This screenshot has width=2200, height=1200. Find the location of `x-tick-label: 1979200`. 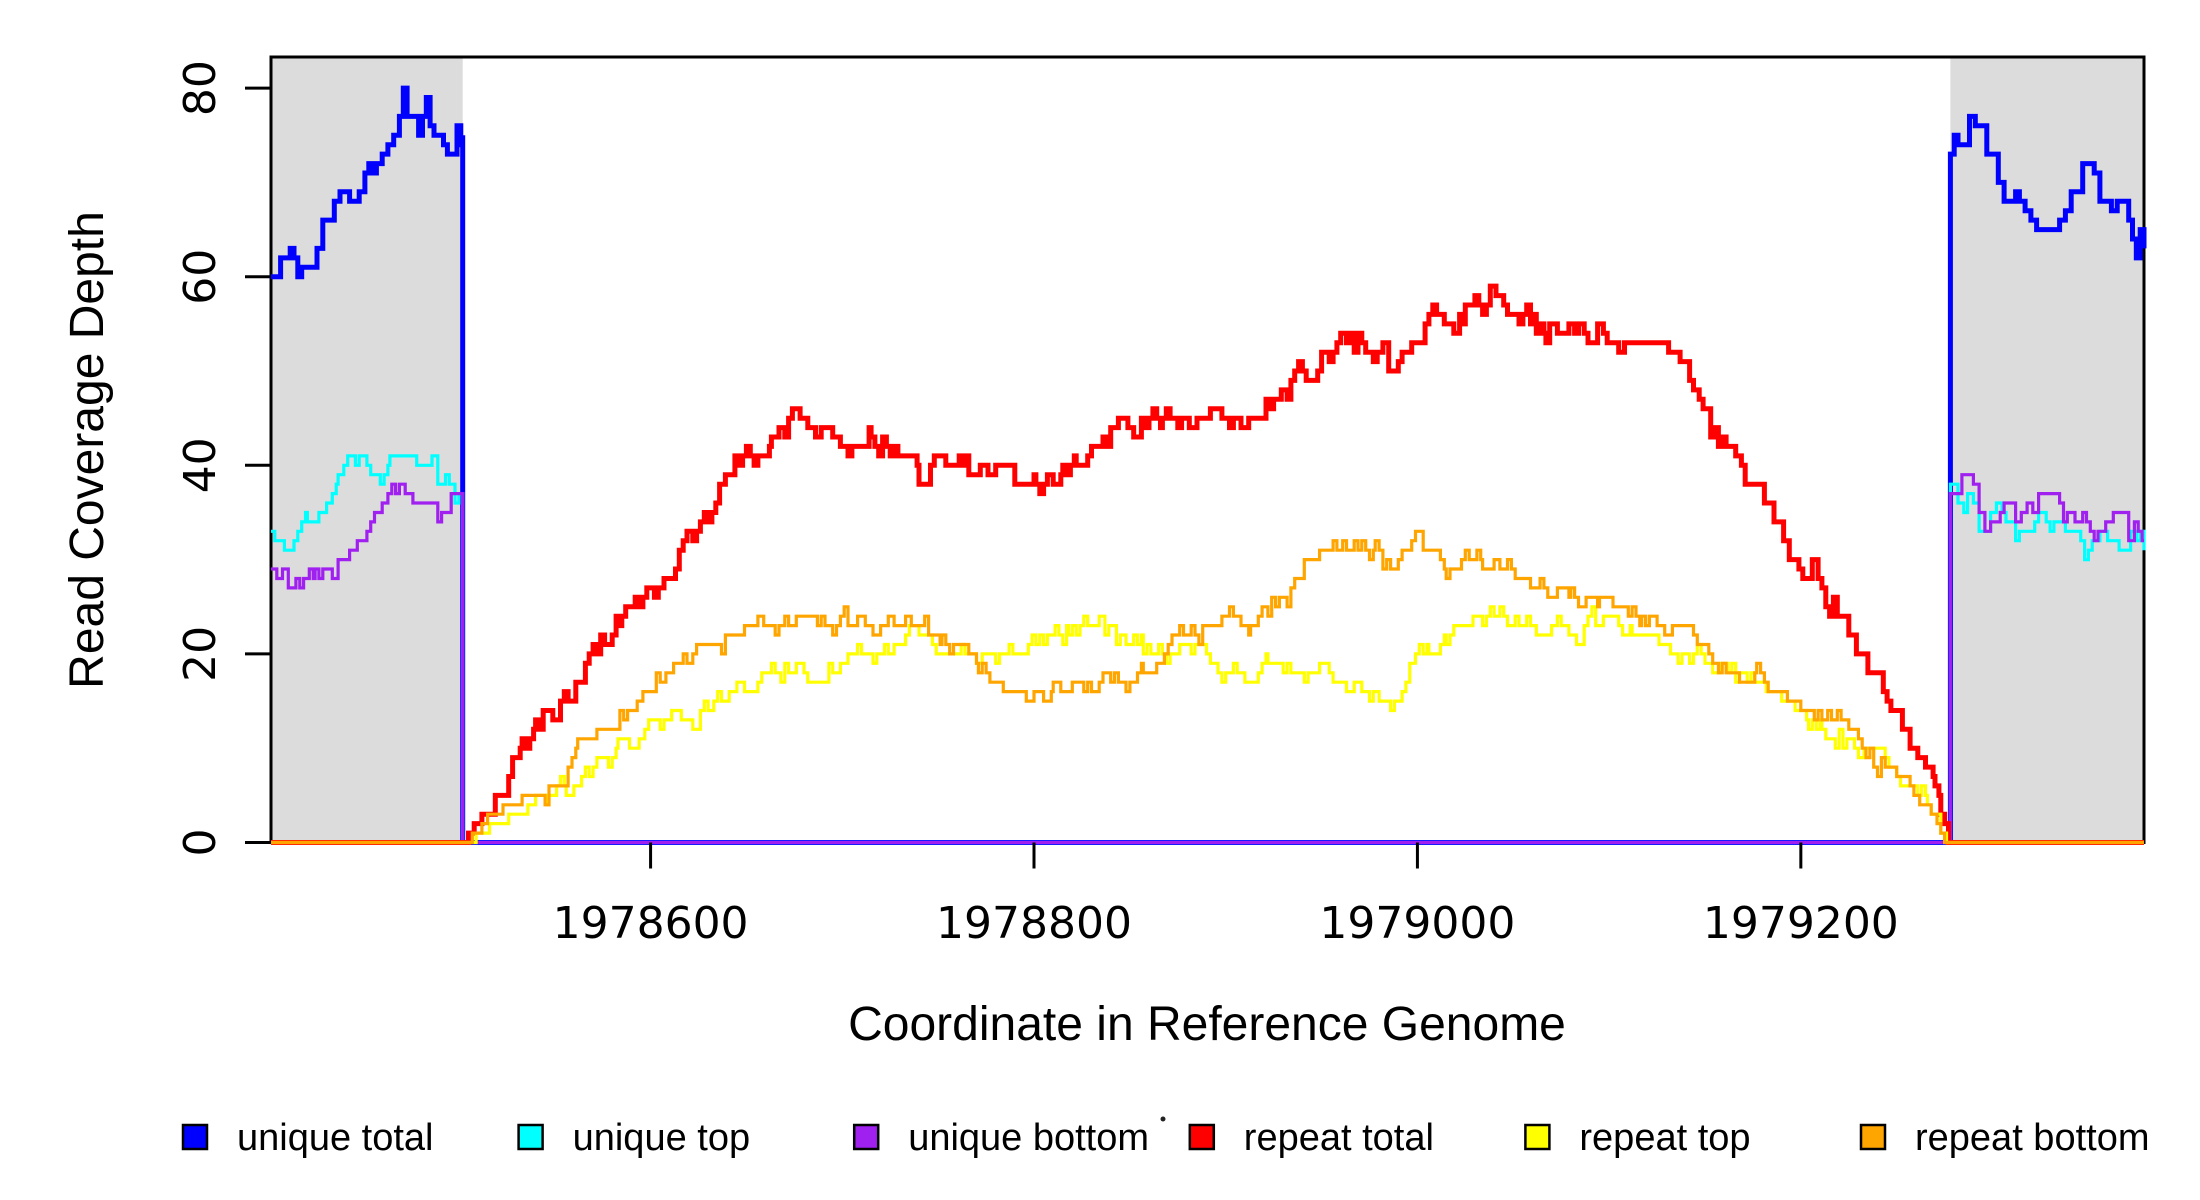

x-tick-label: 1979200 is located at coordinates (1801, 923).